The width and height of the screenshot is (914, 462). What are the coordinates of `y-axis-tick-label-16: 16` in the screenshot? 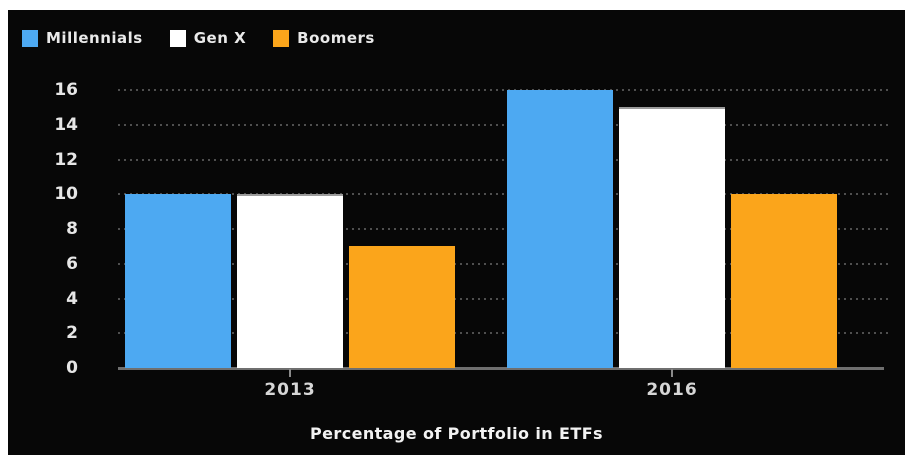 It's located at (66, 90).